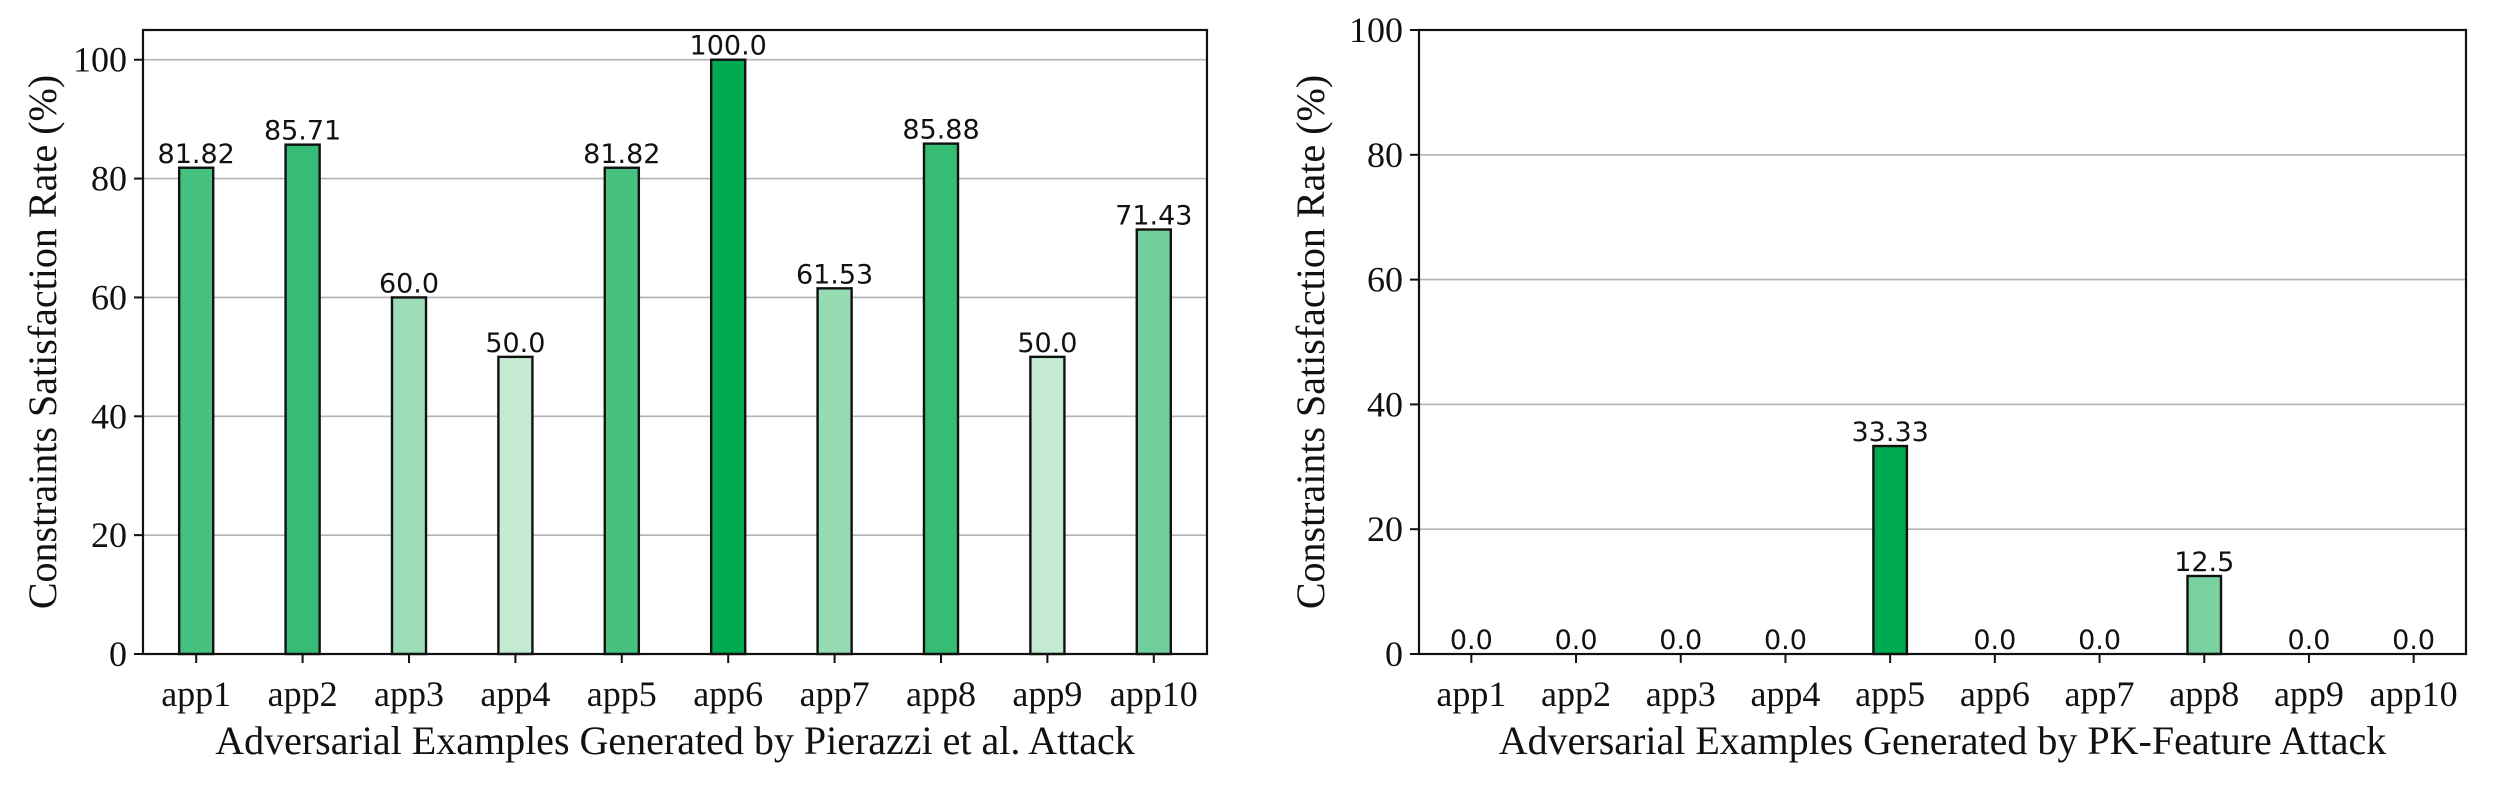  What do you see at coordinates (1047, 505) in the screenshot?
I see `bar-app9` at bounding box center [1047, 505].